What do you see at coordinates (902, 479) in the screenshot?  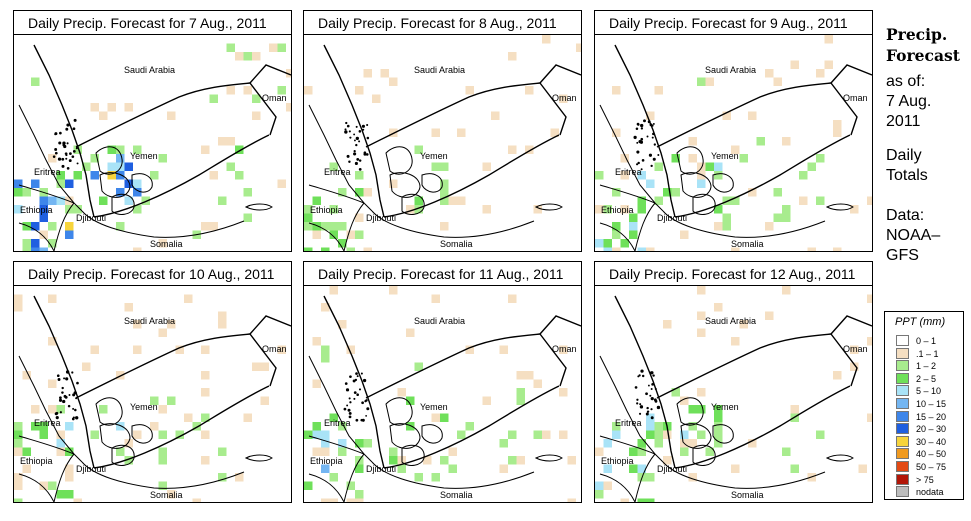 I see `legend-swatch` at bounding box center [902, 479].